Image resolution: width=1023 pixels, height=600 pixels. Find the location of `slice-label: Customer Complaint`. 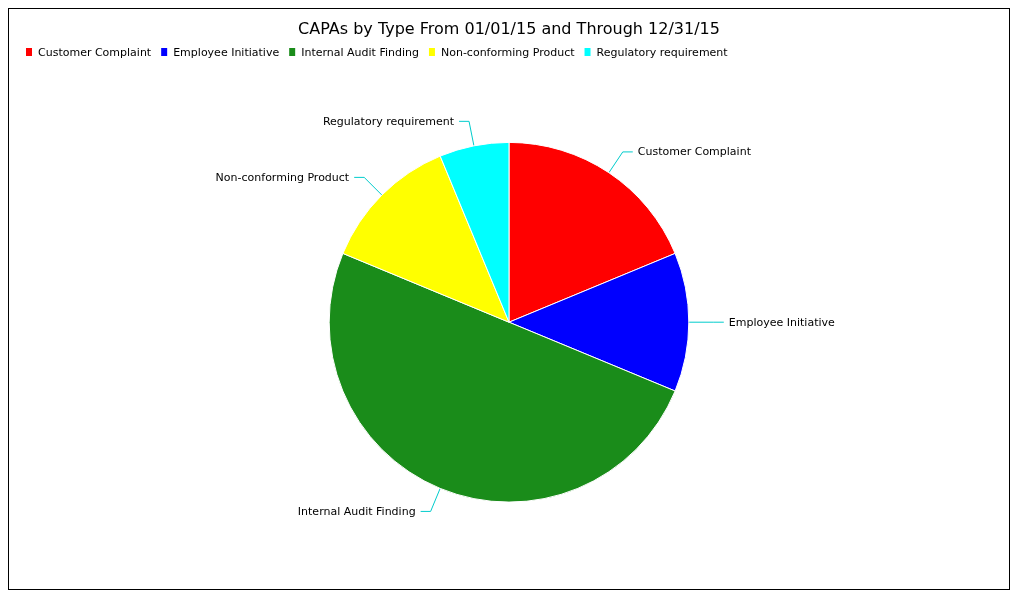

slice-label: Customer Complaint is located at coordinates (694, 152).